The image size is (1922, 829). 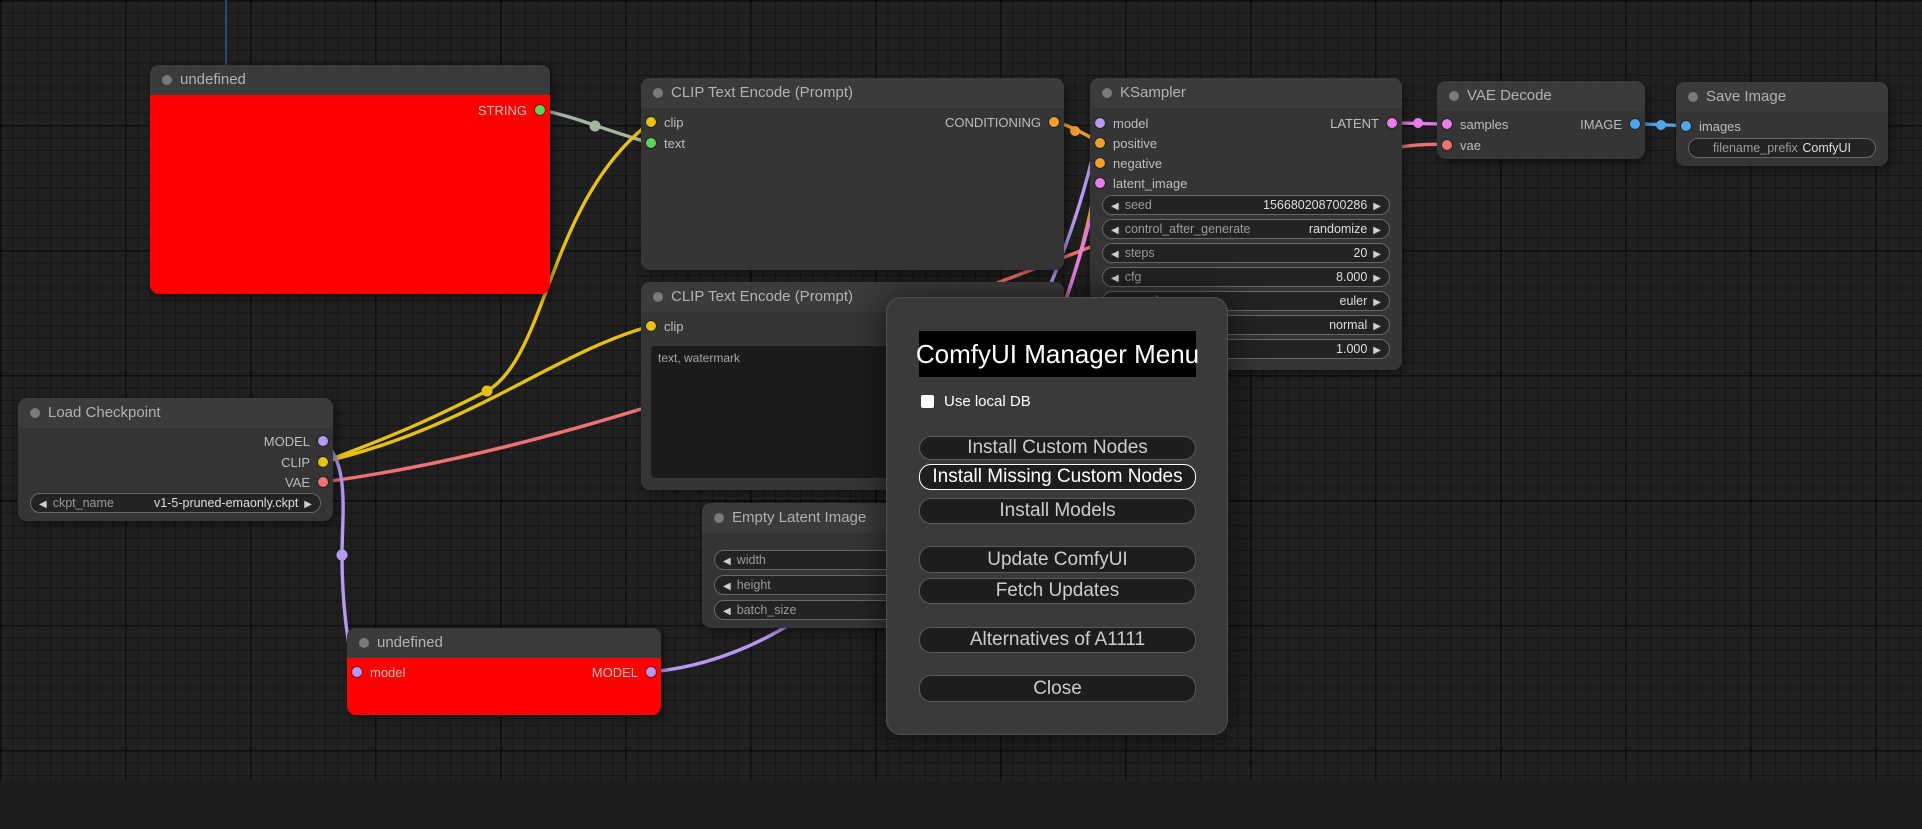 What do you see at coordinates (1126, 143) in the screenshot?
I see `input-port-positive: positive` at bounding box center [1126, 143].